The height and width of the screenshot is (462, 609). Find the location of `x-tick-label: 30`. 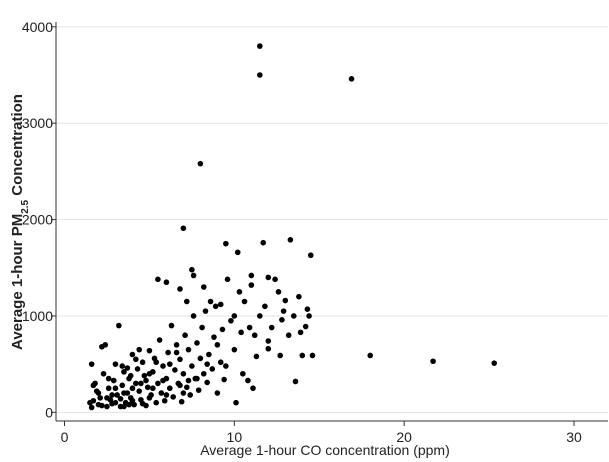

x-tick-label: 30 is located at coordinates (574, 437).